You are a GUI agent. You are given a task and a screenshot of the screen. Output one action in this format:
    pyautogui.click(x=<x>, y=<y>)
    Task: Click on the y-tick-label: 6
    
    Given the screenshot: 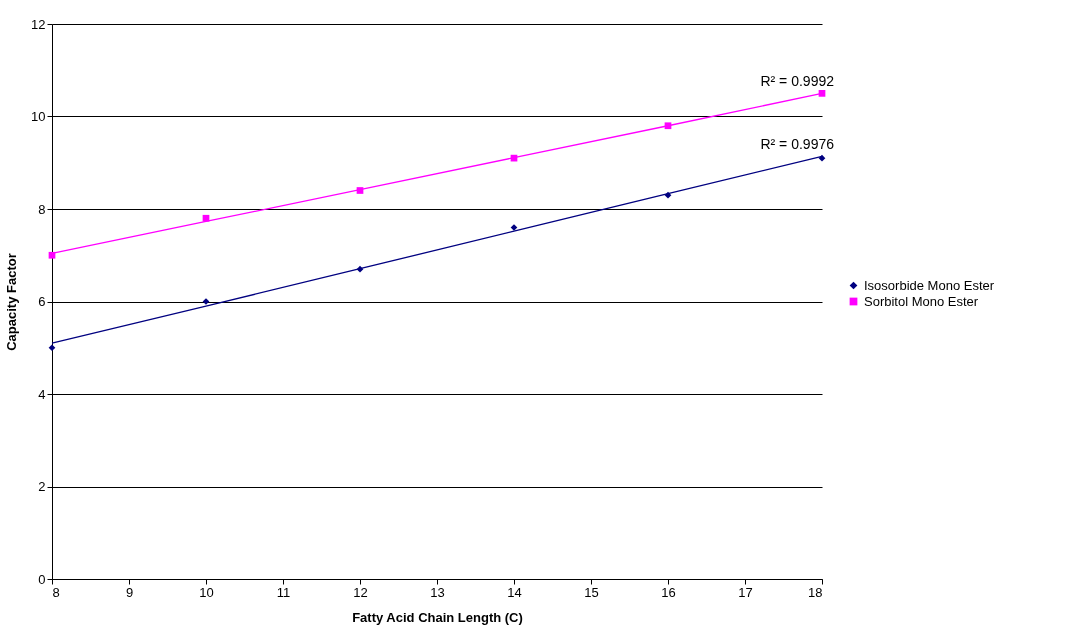 What is the action you would take?
    pyautogui.click(x=42, y=301)
    